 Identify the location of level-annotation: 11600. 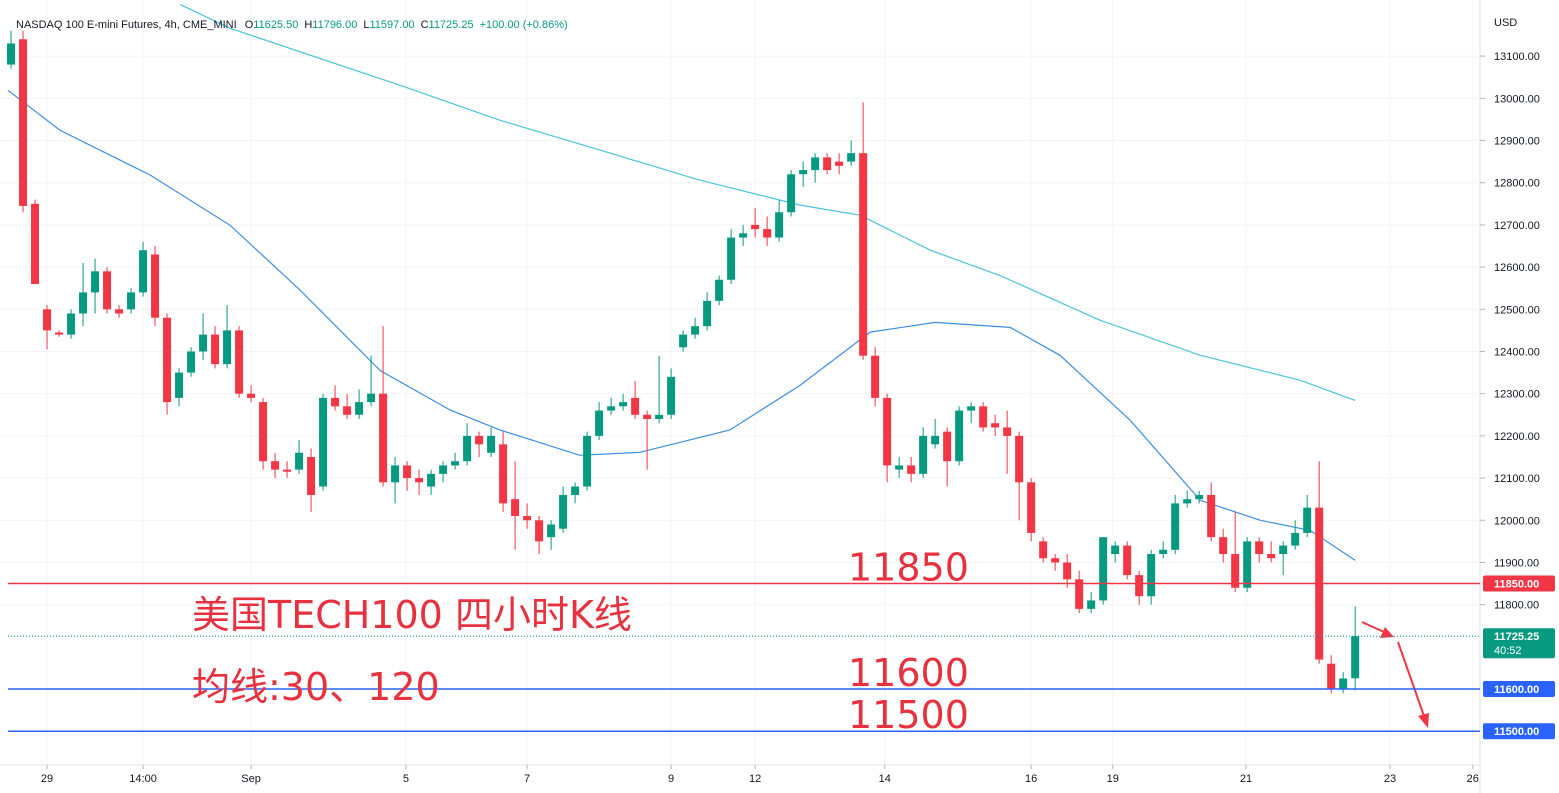
(908, 673).